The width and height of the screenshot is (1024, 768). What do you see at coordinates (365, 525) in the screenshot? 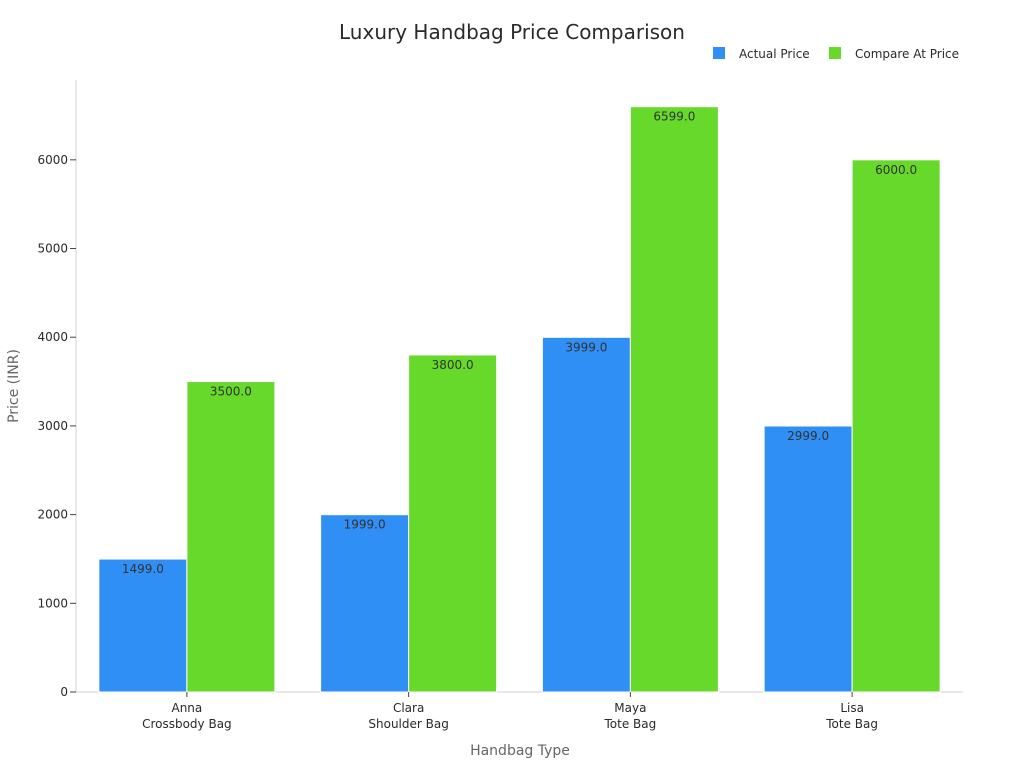
I see `bar-data-label: 1999.0` at bounding box center [365, 525].